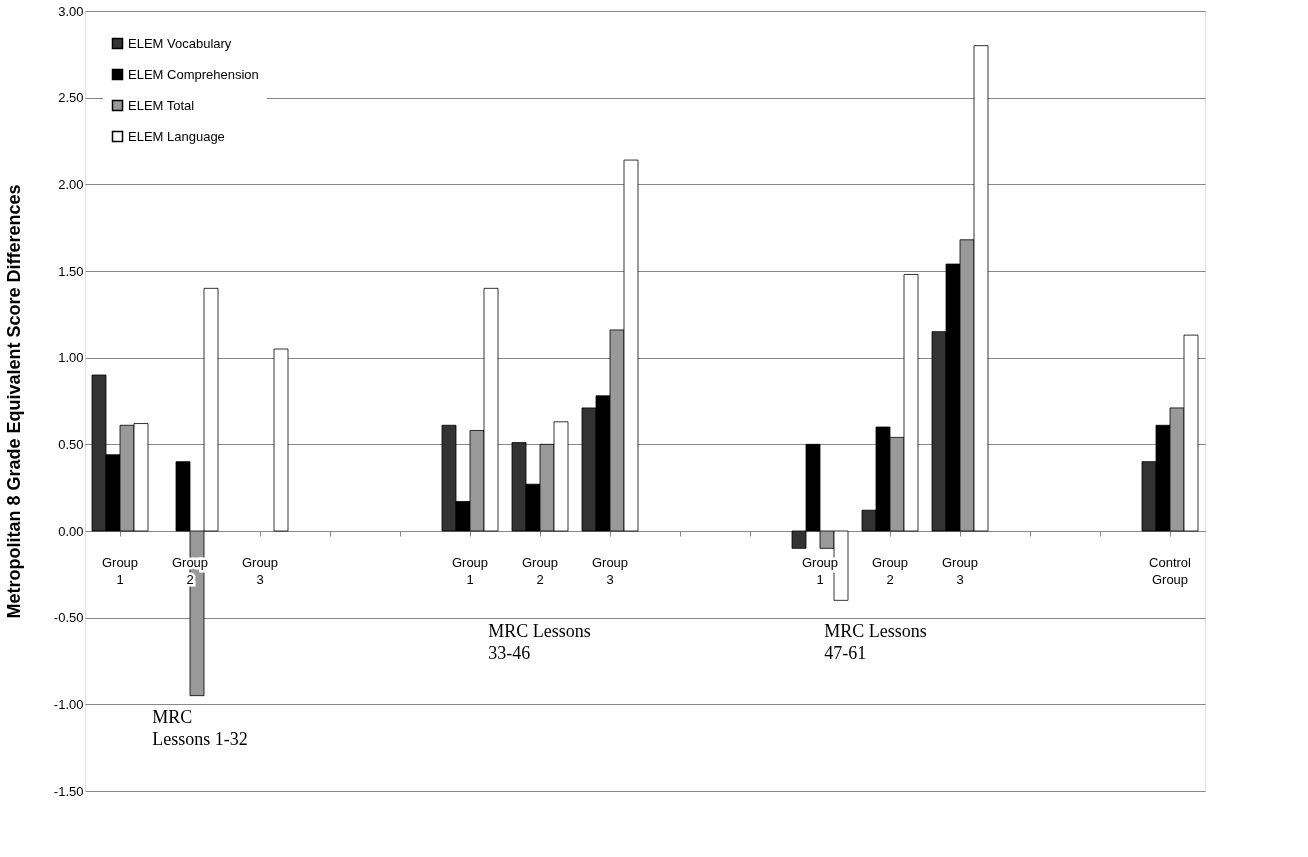  What do you see at coordinates (71, 98) in the screenshot?
I see `y-tick-label: 2.50` at bounding box center [71, 98].